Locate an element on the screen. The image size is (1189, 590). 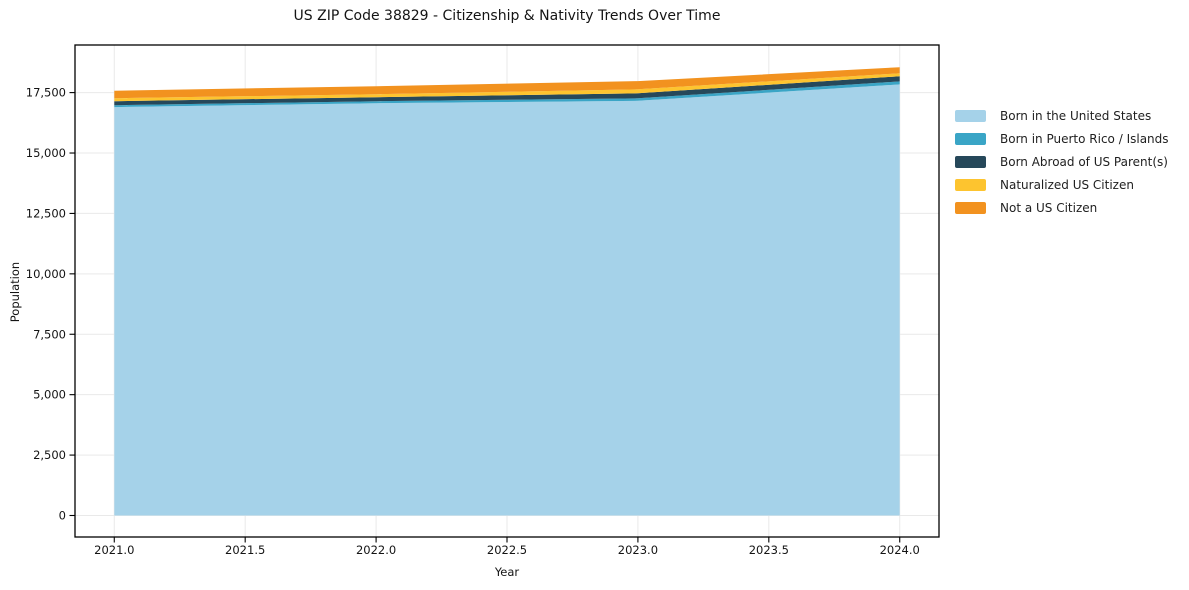
x-tick-label: 2021.5 is located at coordinates (245, 550).